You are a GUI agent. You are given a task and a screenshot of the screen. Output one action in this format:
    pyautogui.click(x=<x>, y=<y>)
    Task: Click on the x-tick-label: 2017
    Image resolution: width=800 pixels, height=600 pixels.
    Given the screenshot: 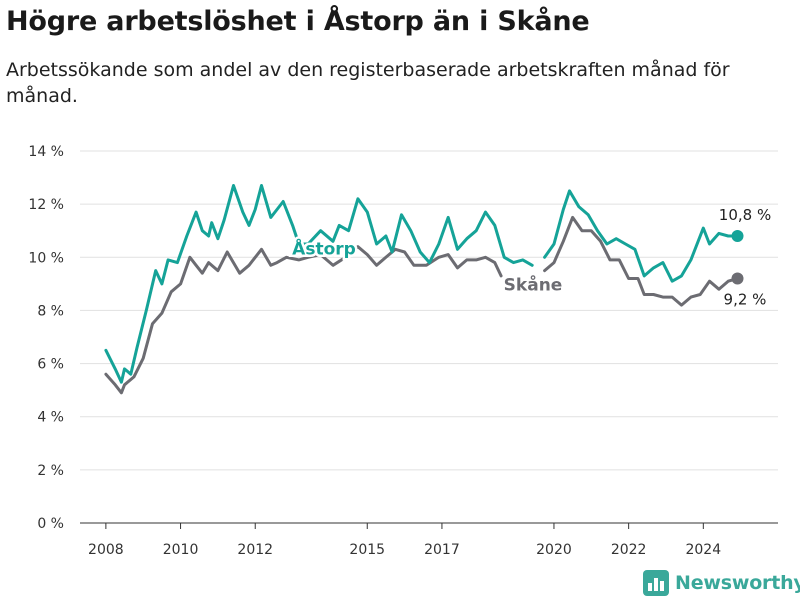 What is the action you would take?
    pyautogui.click(x=442, y=550)
    